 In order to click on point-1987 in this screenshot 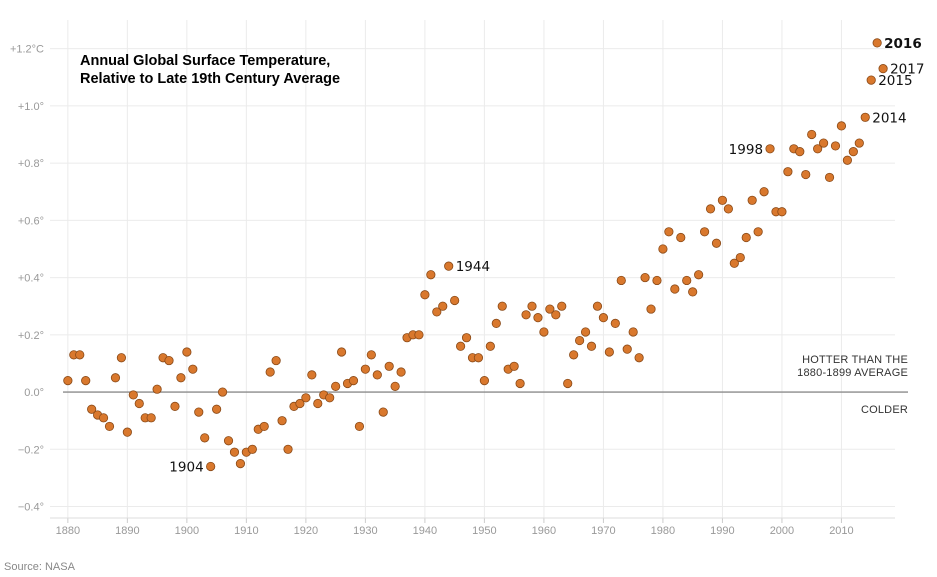, I will do `click(704, 232)`.